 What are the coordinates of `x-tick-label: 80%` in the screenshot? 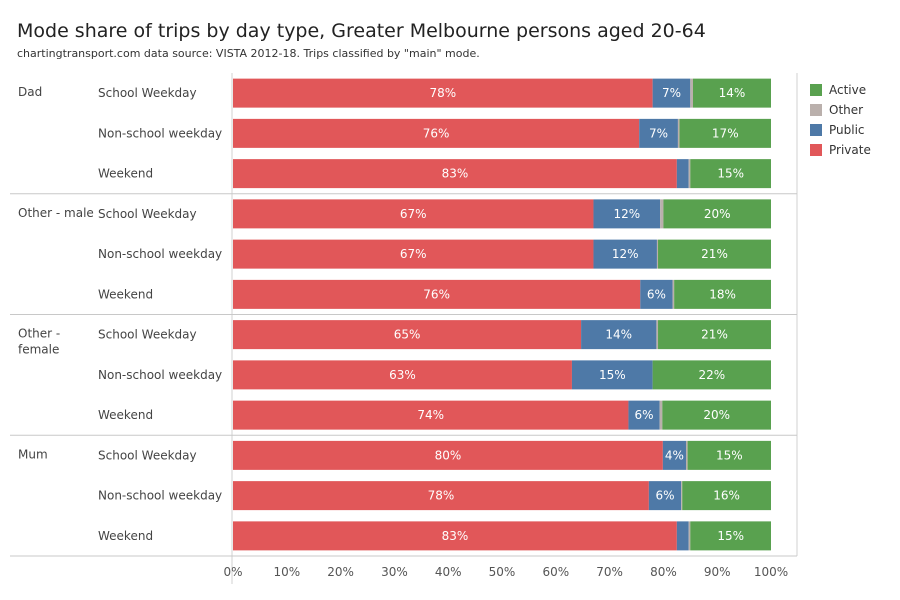 It's located at (663, 572).